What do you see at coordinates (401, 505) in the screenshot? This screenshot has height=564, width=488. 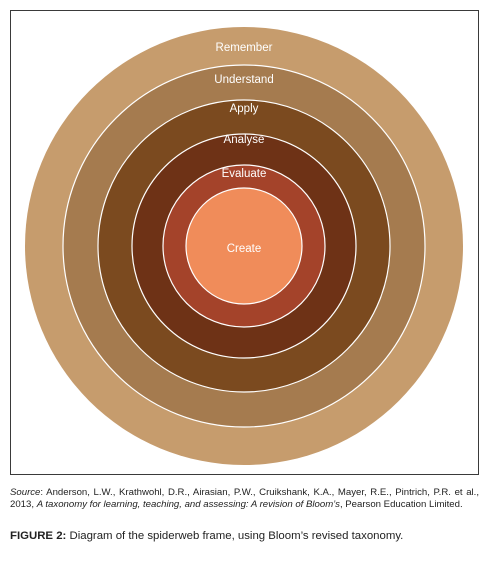 I see `source-text-2: , Pearson Education Limited.` at bounding box center [401, 505].